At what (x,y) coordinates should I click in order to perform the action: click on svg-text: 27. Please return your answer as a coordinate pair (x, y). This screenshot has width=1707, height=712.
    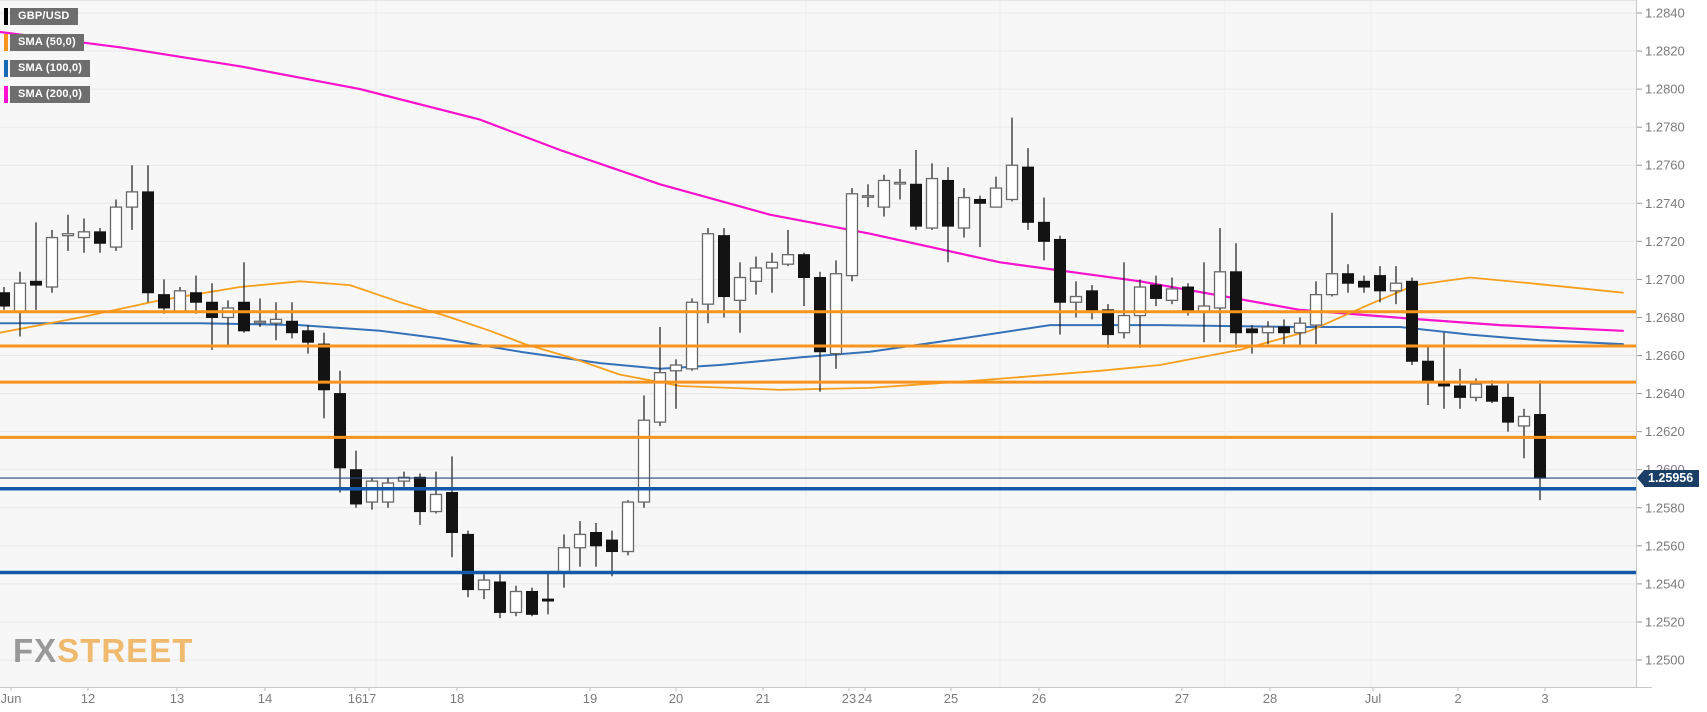
    Looking at the image, I should click on (1182, 698).